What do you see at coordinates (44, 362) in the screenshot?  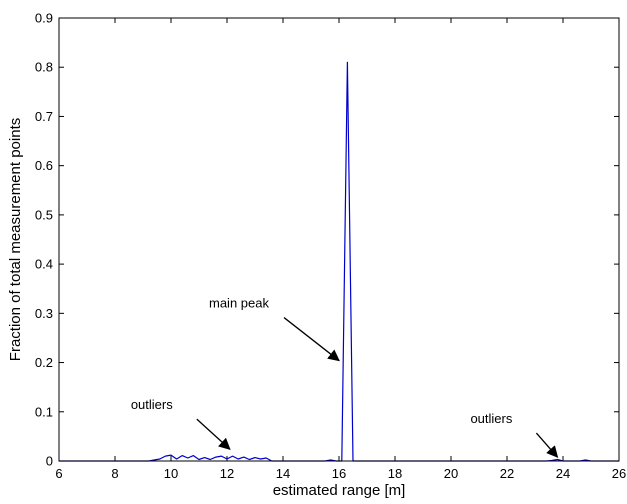 I see `y-tick-label: 0.2` at bounding box center [44, 362].